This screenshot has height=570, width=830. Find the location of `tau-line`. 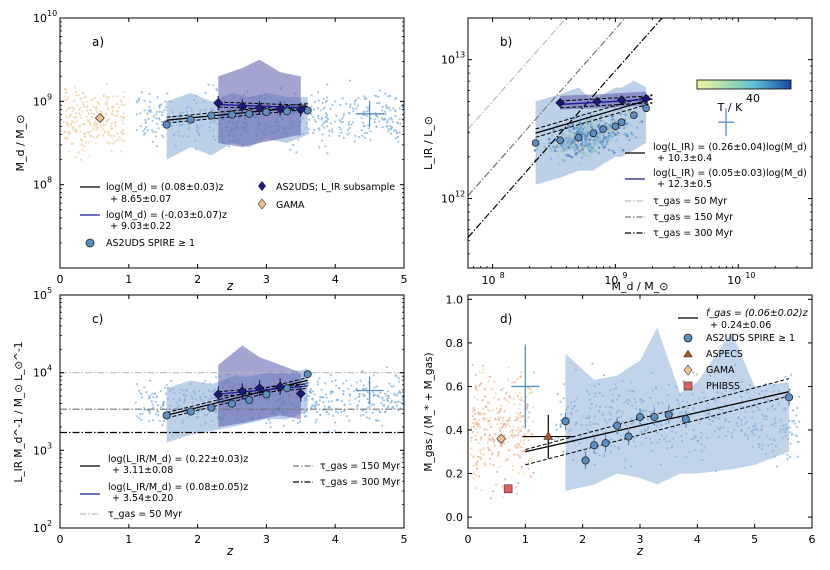

tau-line is located at coordinates (565, 127).